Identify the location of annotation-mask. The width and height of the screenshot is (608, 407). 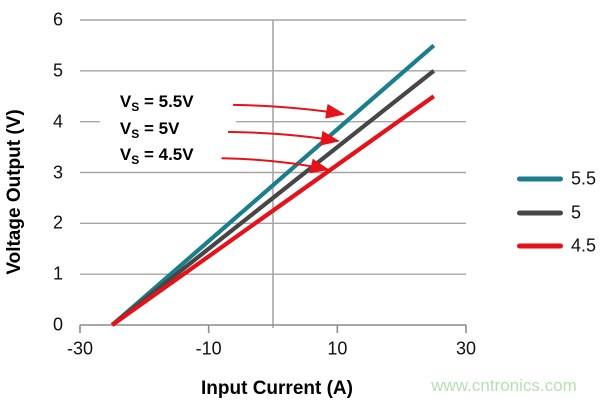
(168, 129).